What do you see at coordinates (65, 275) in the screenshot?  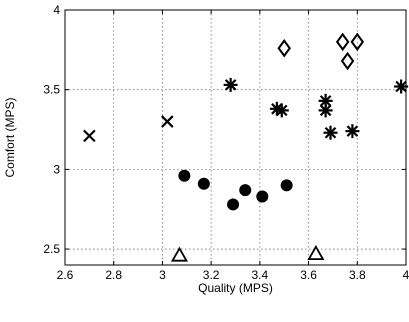 I see `x-tick-label: 2.6` at bounding box center [65, 275].